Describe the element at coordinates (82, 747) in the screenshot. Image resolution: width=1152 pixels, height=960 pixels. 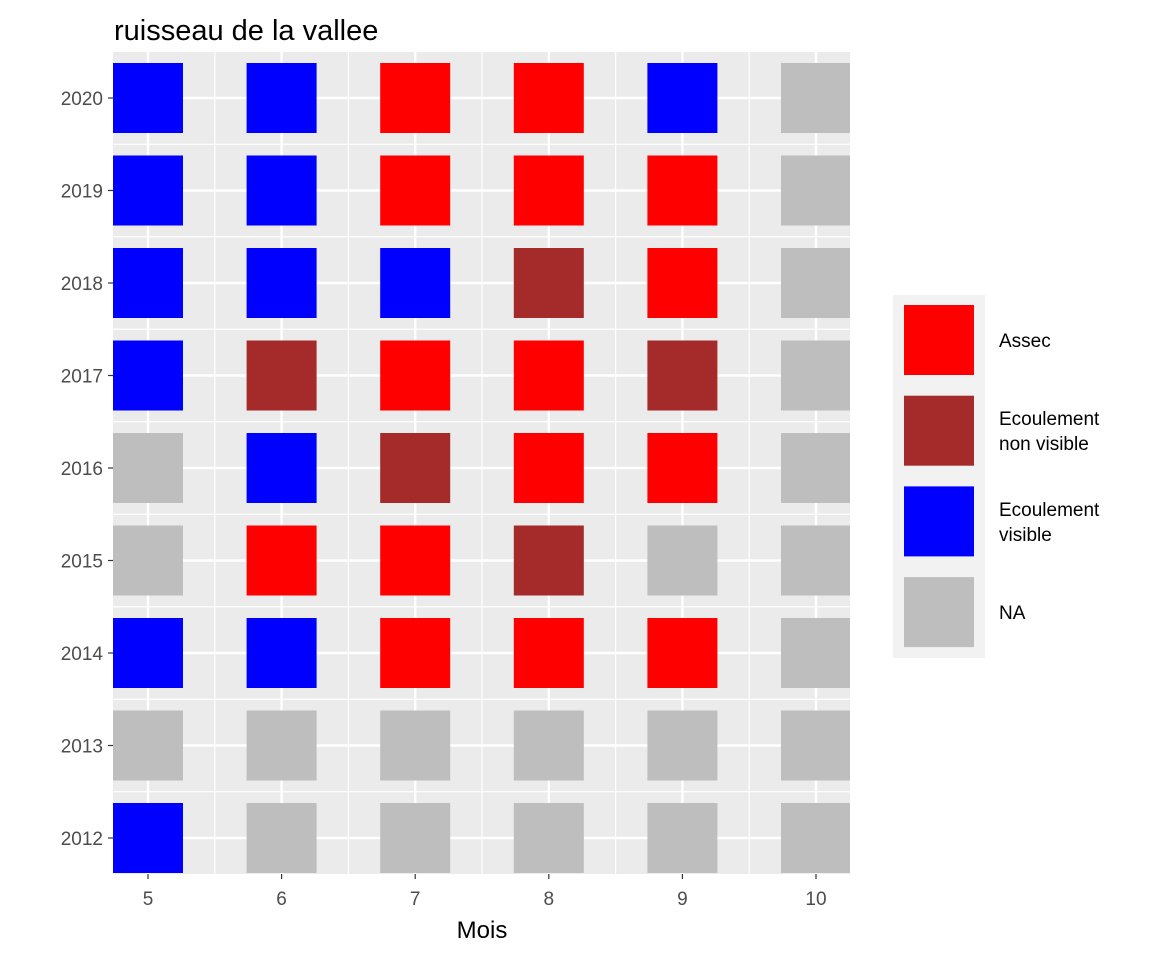
I see `y-tick-label: 2013` at that location.